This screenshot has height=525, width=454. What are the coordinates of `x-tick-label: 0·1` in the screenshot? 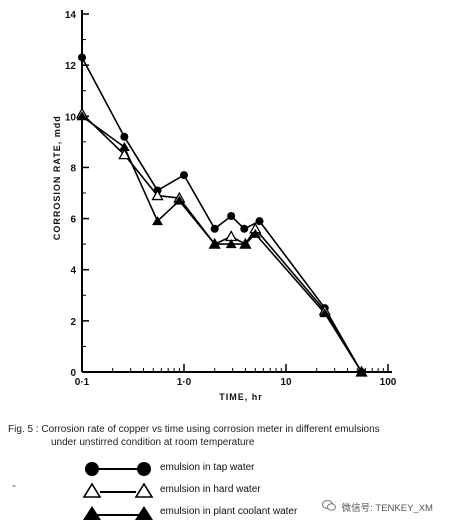 It's located at (82, 382).